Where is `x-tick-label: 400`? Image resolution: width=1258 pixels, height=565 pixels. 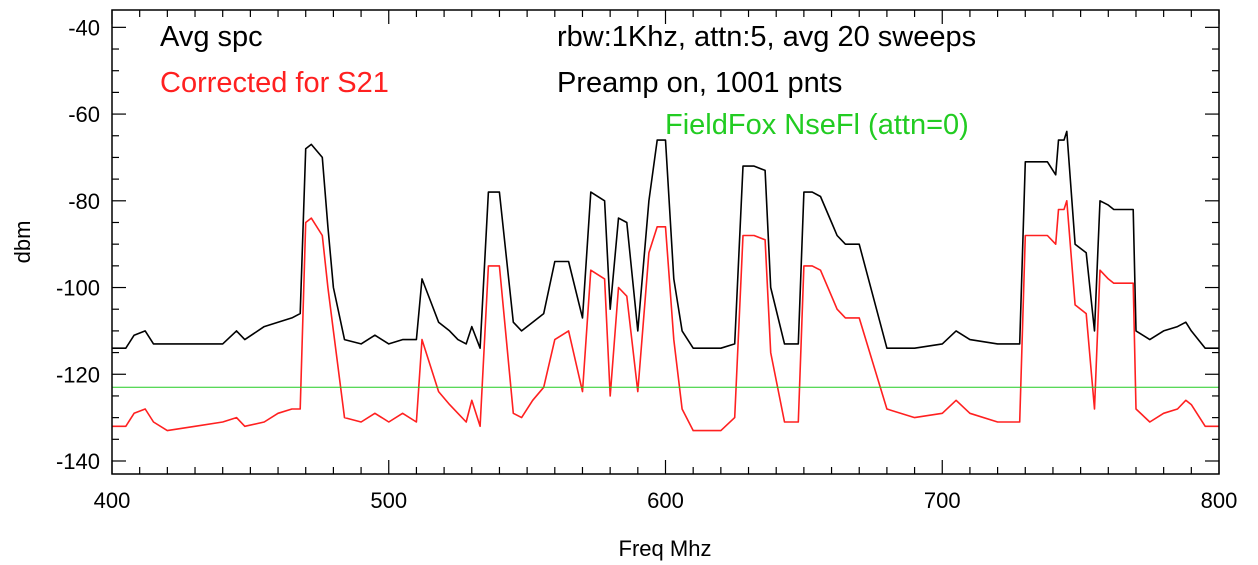
x-tick-label: 400 is located at coordinates (112, 500).